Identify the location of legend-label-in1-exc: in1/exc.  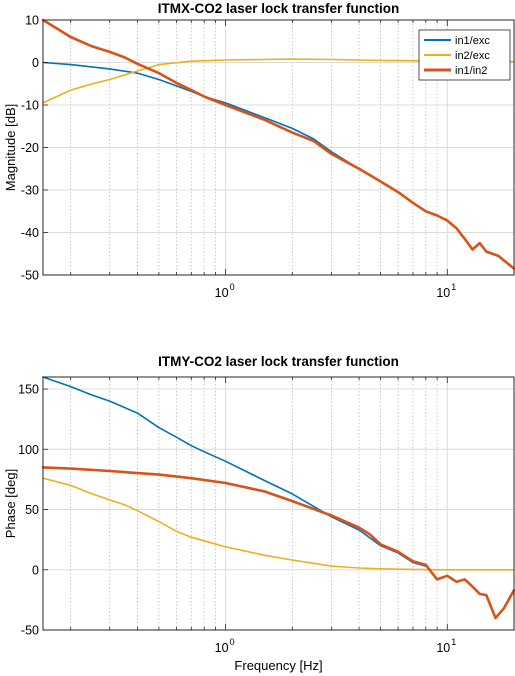
(472, 41).